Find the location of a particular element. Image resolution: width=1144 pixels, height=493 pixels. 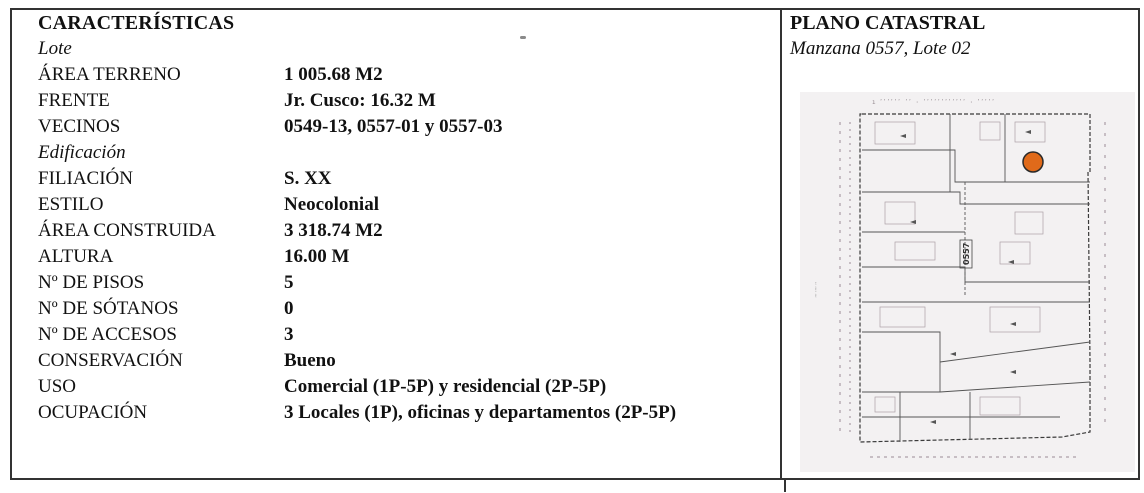

row-value: 5 is located at coordinates (289, 282).